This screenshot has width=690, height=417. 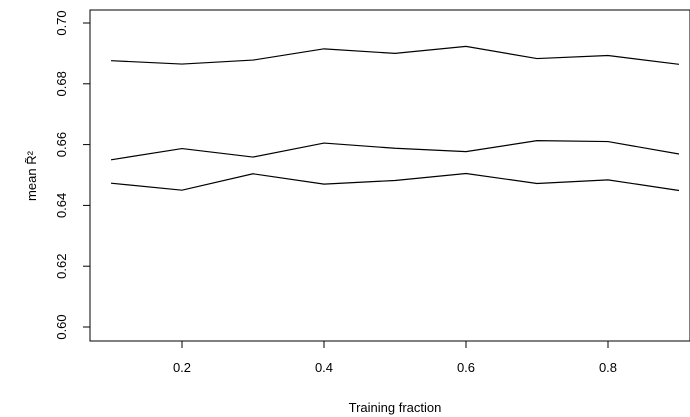 What do you see at coordinates (72, 175) in the screenshot?
I see `y-axis: 0.60 0.62 0.64 0.66 0.68 0.70` at bounding box center [72, 175].